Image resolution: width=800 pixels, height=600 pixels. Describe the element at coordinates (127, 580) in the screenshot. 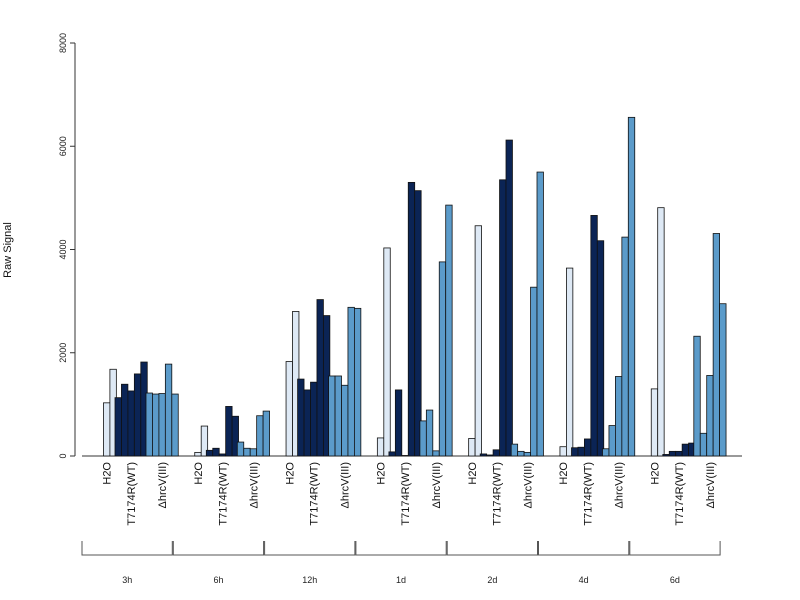

I see `timepoint-label: 3h` at that location.